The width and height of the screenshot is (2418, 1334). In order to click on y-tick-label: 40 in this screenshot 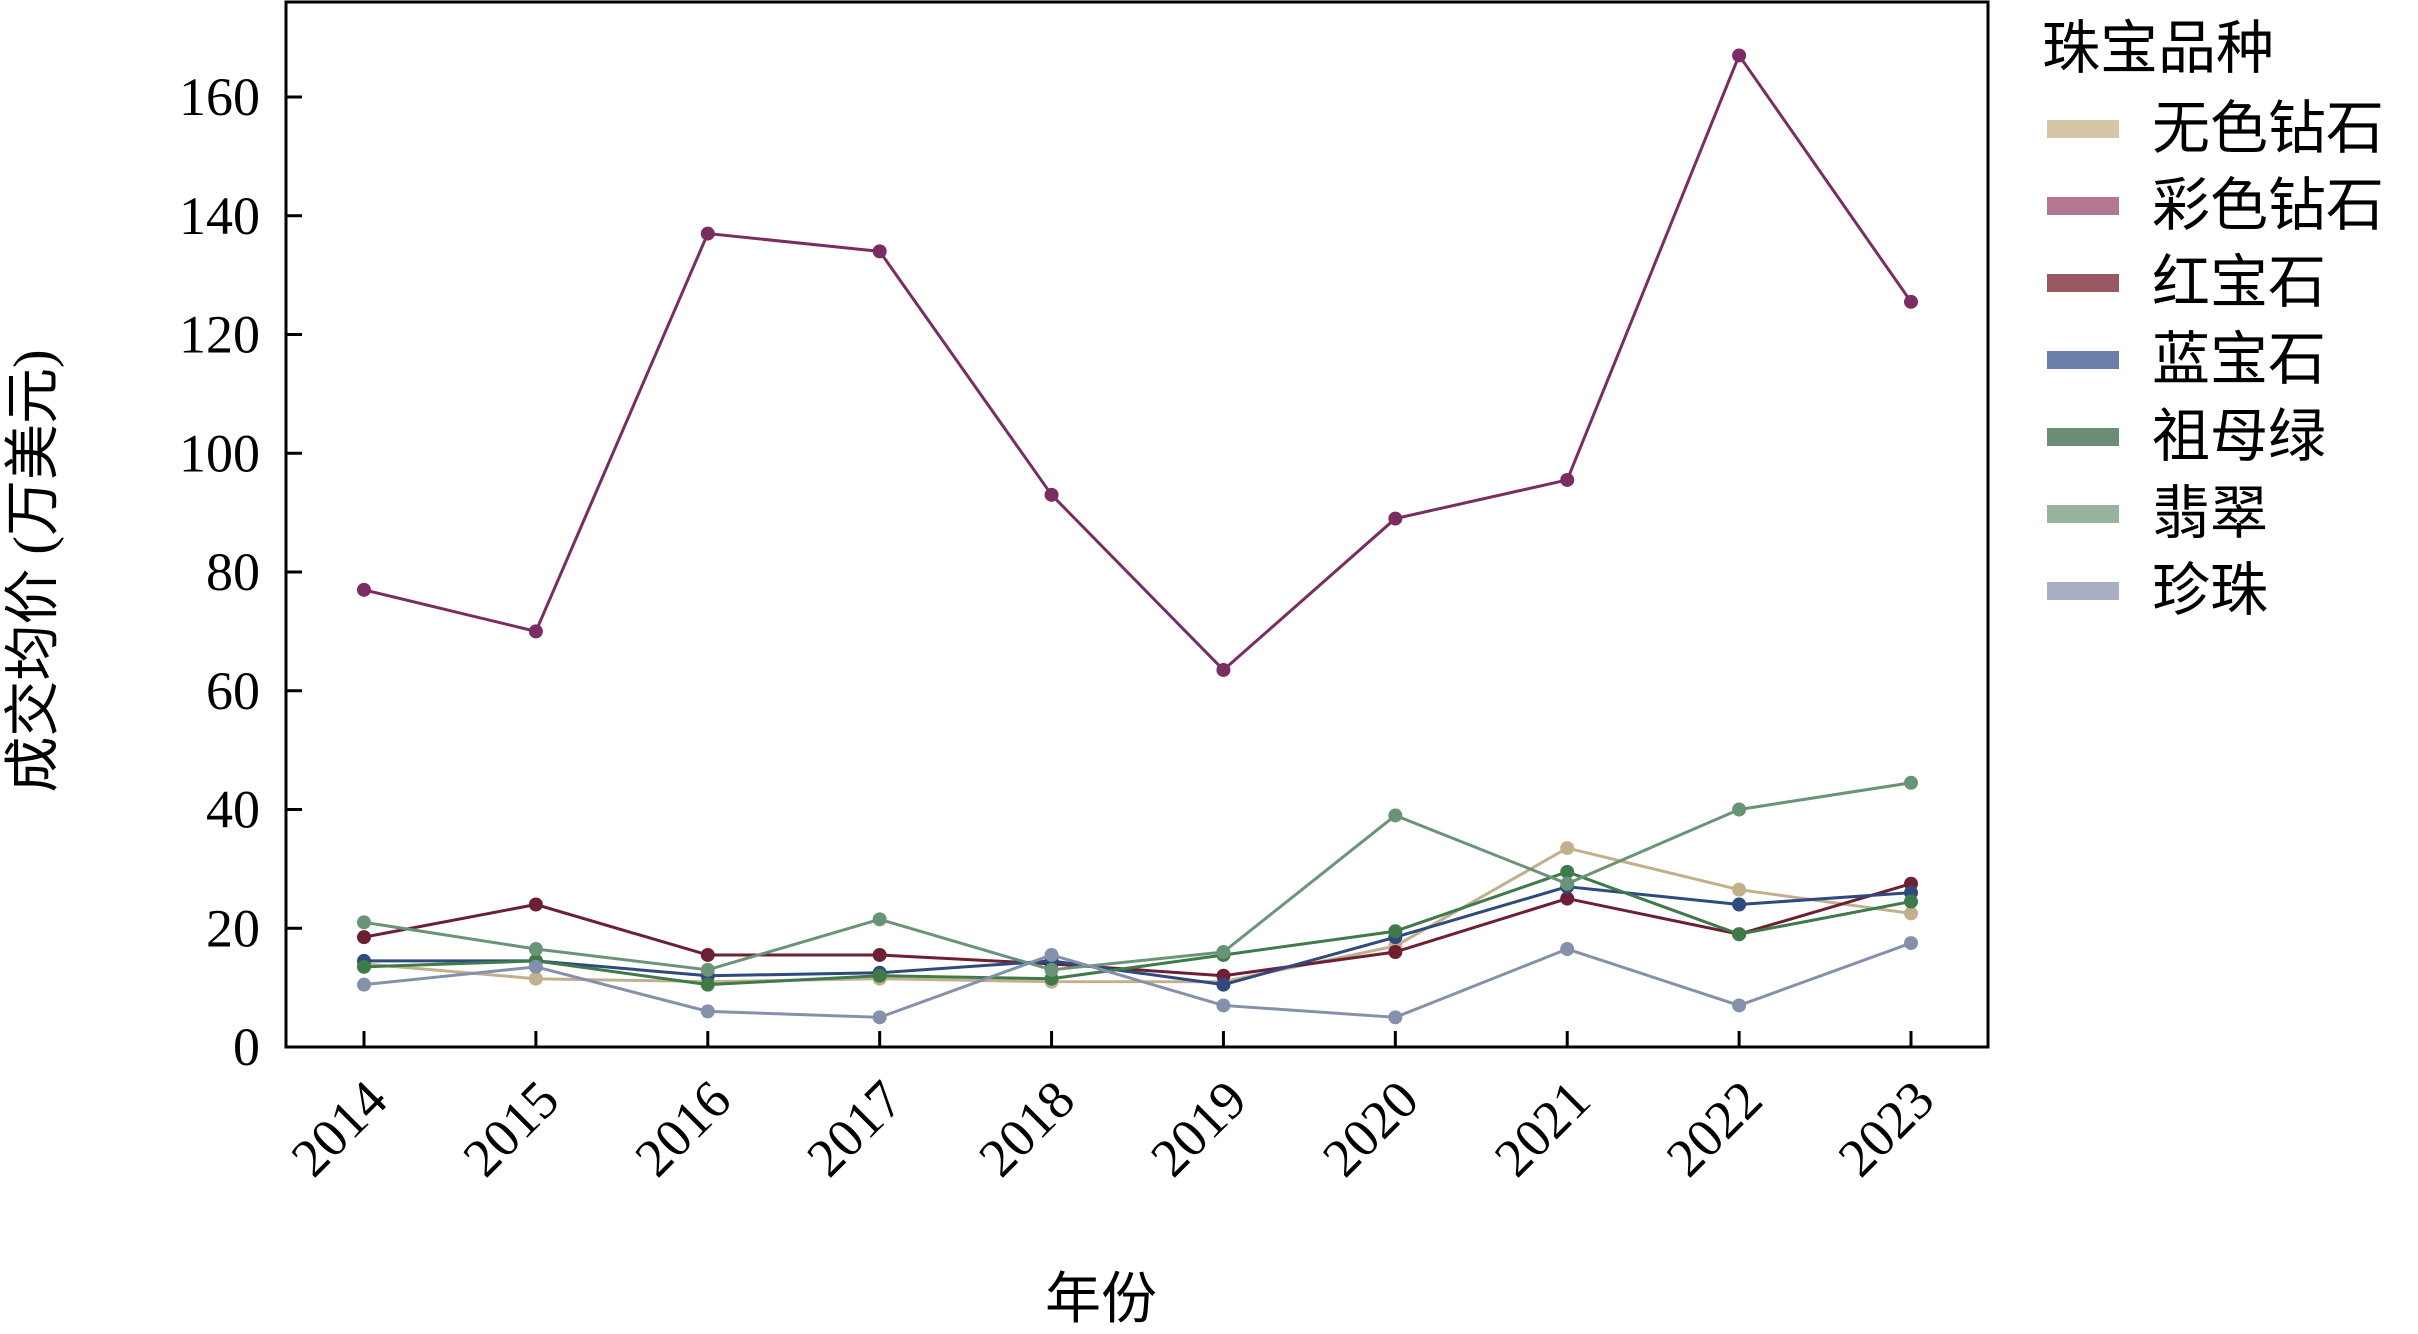, I will do `click(233, 810)`.